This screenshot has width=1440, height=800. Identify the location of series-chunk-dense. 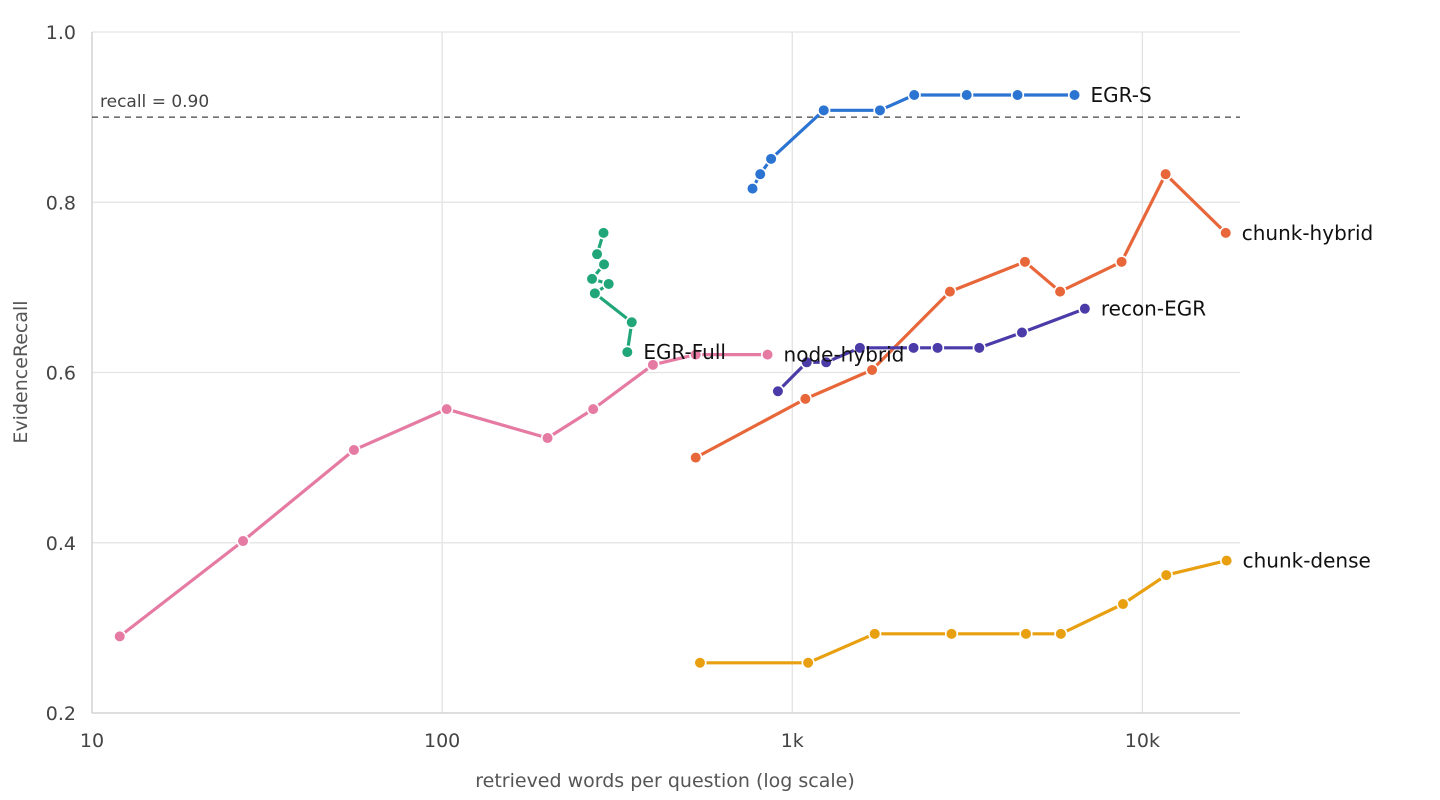
(963, 612).